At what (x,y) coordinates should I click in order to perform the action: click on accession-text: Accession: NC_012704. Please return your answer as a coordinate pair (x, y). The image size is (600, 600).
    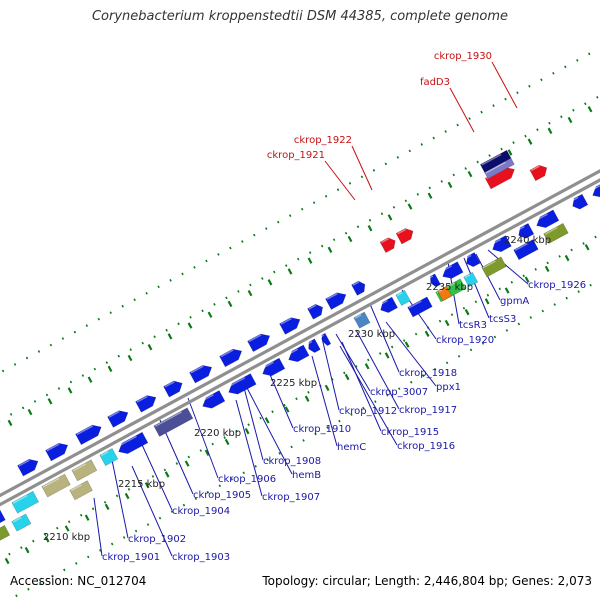
    Looking at the image, I should click on (78, 581).